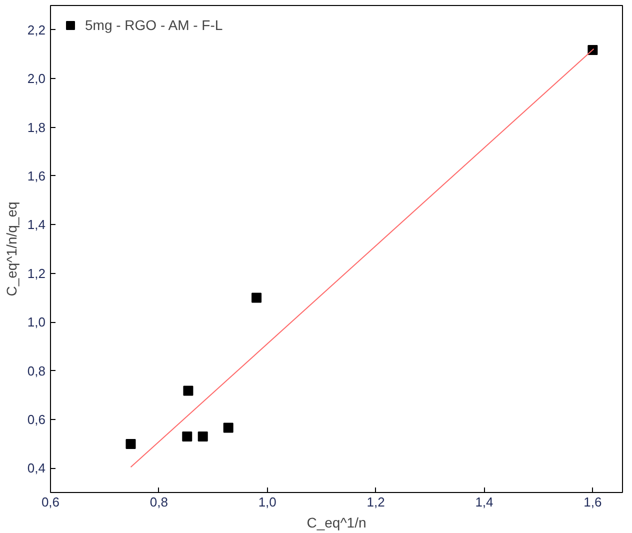  What do you see at coordinates (36, 370) in the screenshot?
I see `y-tick-label: 0,8` at bounding box center [36, 370].